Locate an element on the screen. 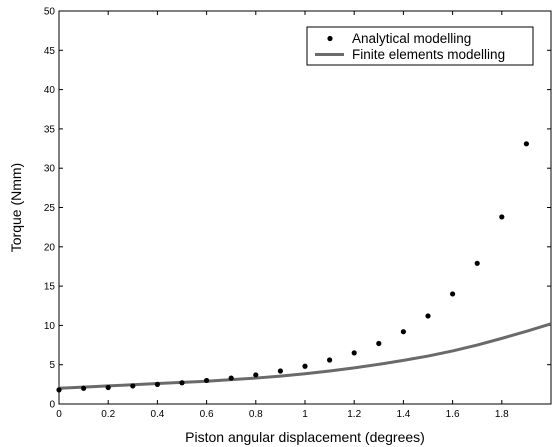 The width and height of the screenshot is (552, 447). y-tick-label: 10 is located at coordinates (50, 326).